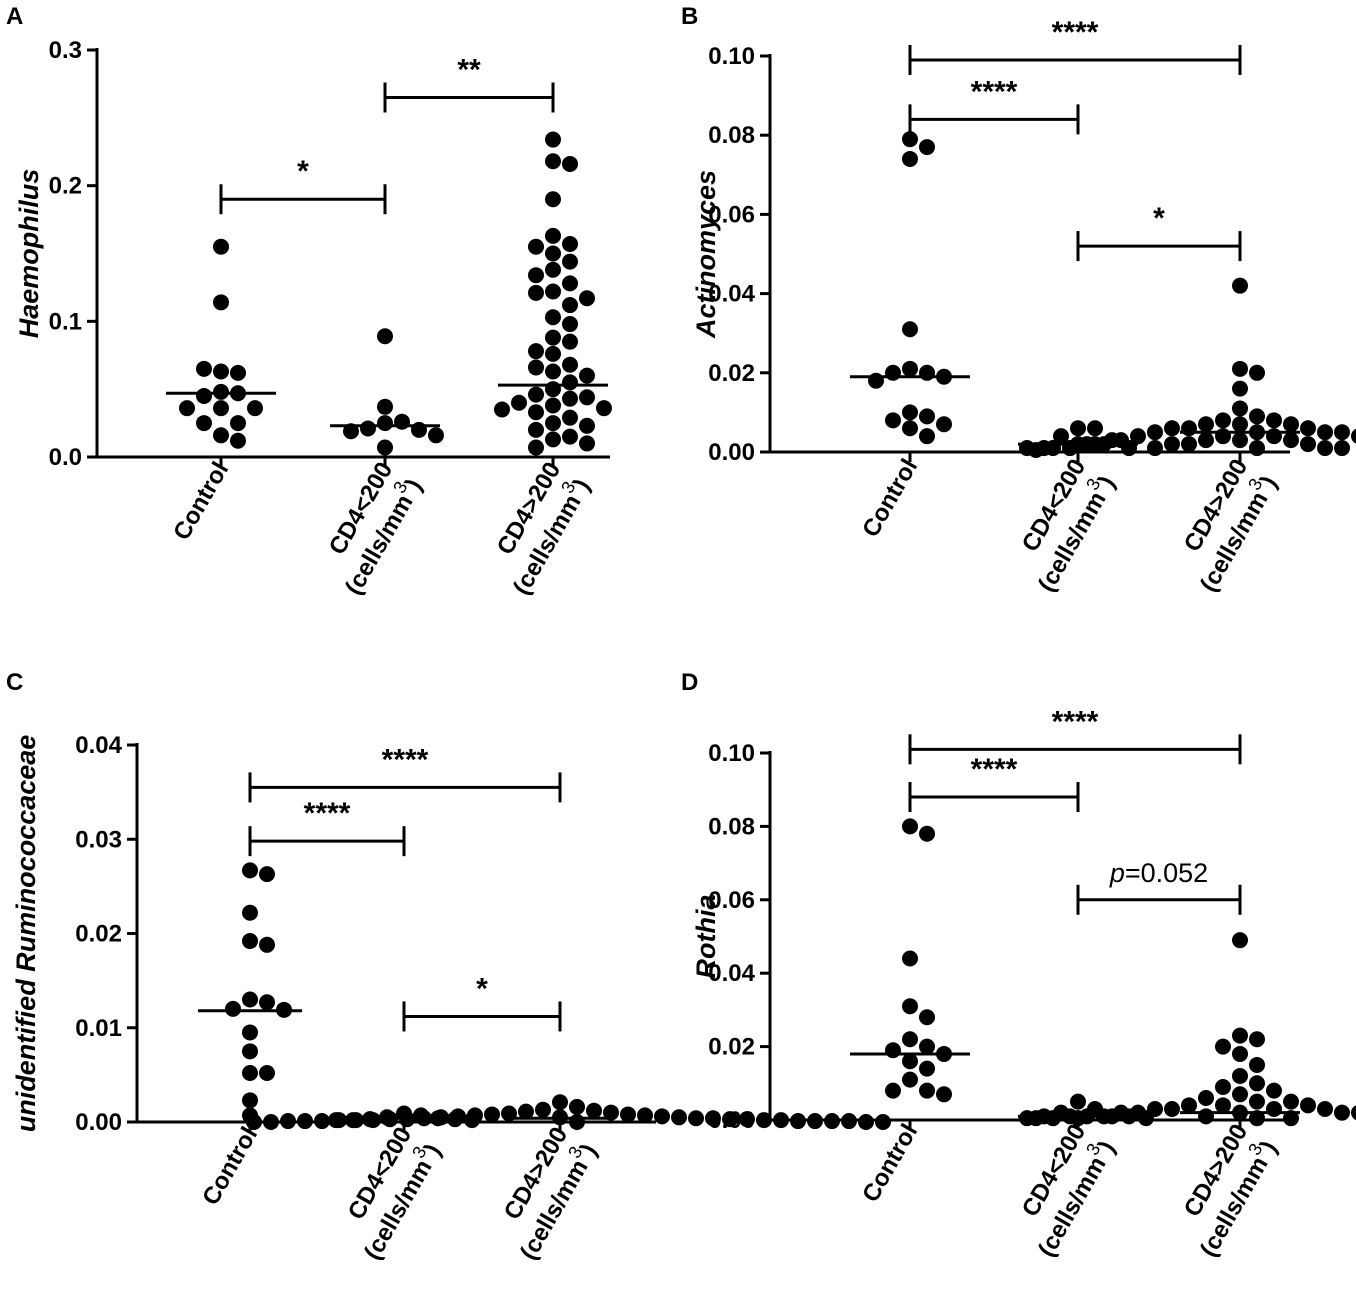  I want to click on panel-letter: C, so click(14, 682).